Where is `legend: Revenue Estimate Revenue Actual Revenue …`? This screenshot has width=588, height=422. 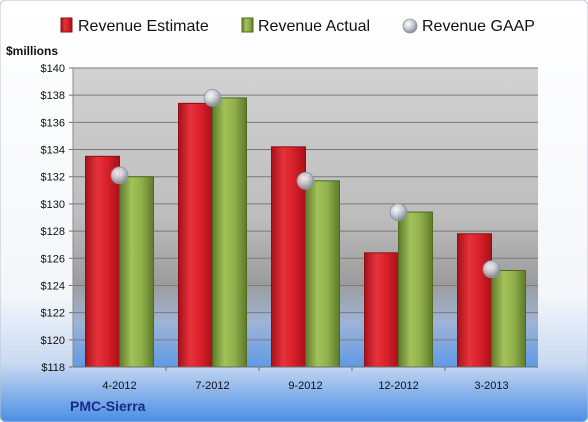 legend: Revenue Estimate Revenue Actual Revenue … is located at coordinates (297, 26).